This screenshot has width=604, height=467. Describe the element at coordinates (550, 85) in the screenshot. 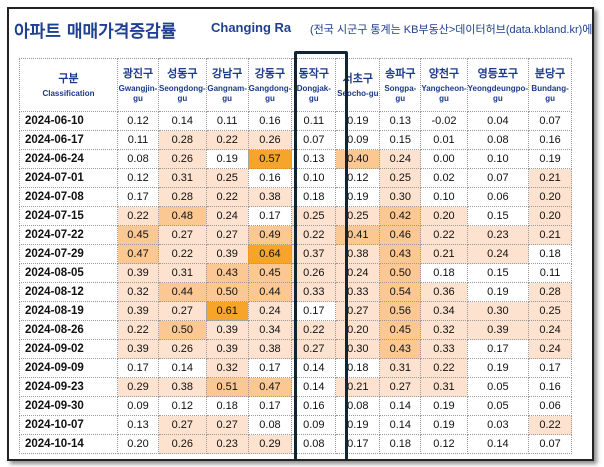

I see `header-district: 분당구 Bundang-gu` at that location.